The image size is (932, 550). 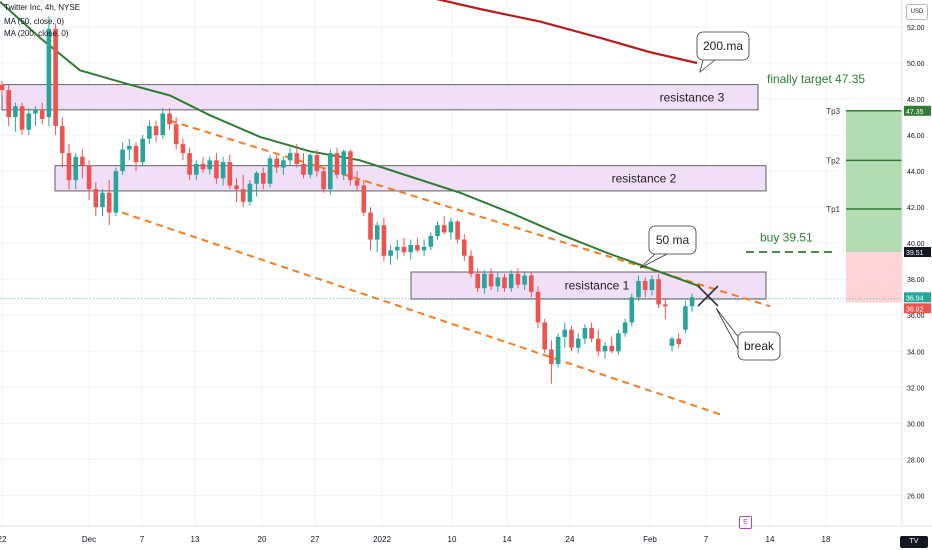 What do you see at coordinates (833, 111) in the screenshot?
I see `take-profit-label: Tp3` at bounding box center [833, 111].